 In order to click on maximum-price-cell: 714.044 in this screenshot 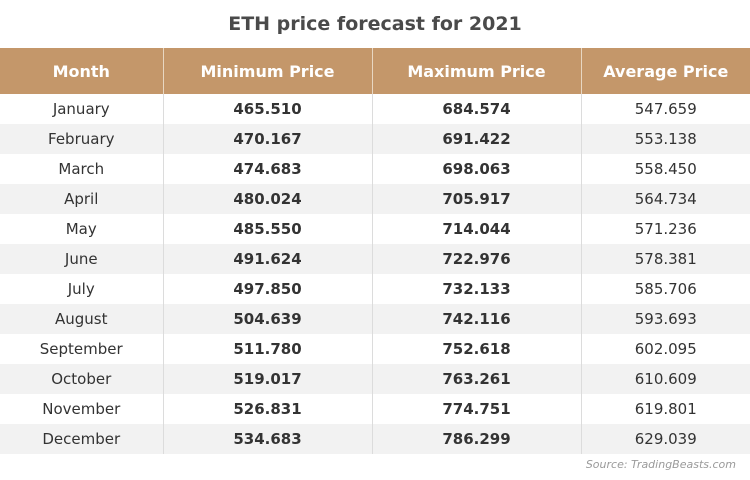, I will do `click(477, 229)`.